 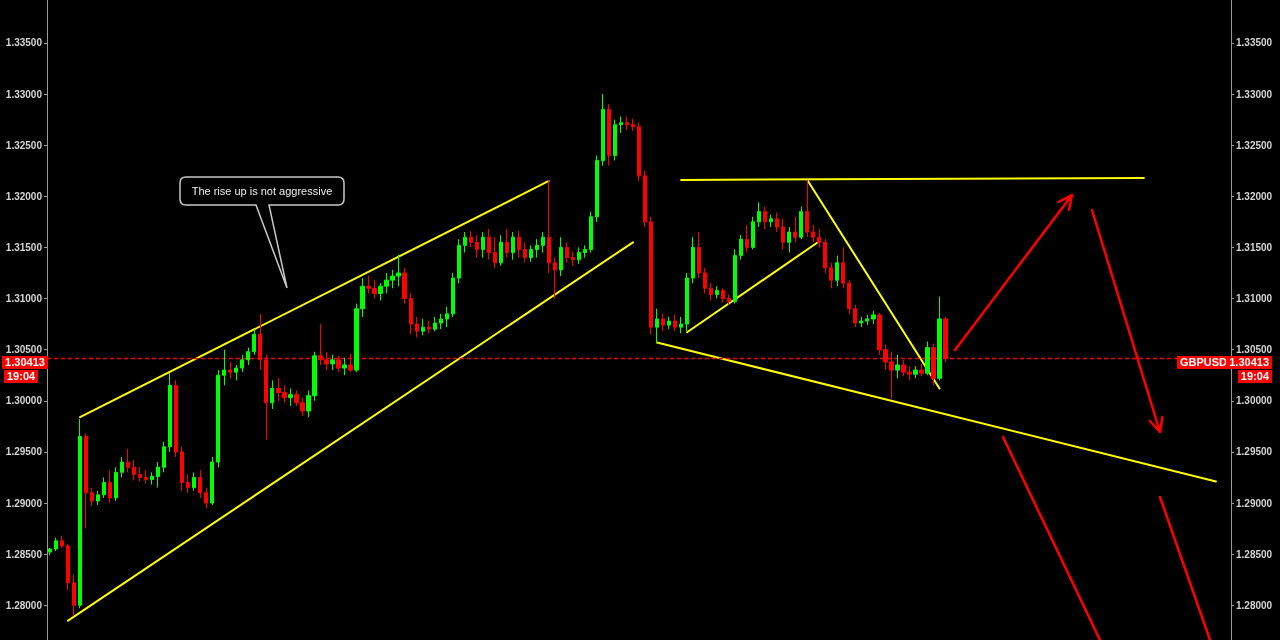 I want to click on y2-tick-label: 1.28000, so click(x=1254, y=605).